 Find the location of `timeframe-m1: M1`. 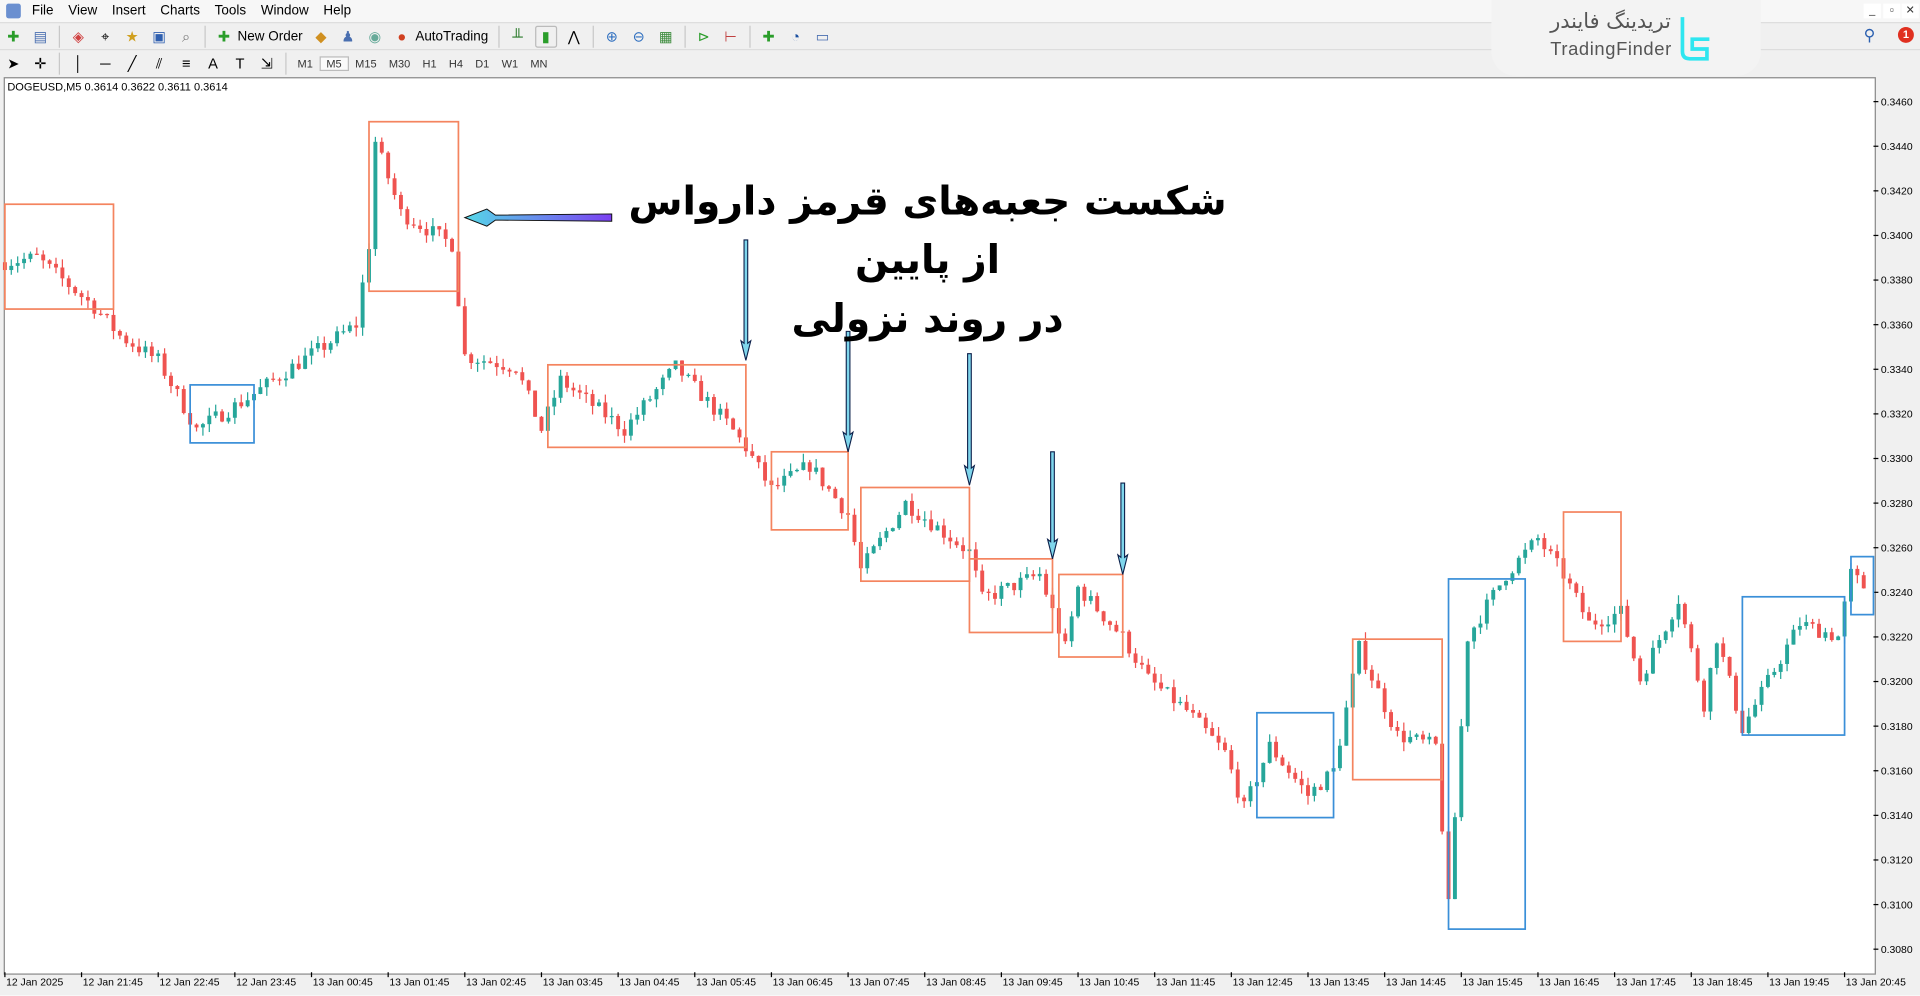

timeframe-m1: M1 is located at coordinates (305, 63).